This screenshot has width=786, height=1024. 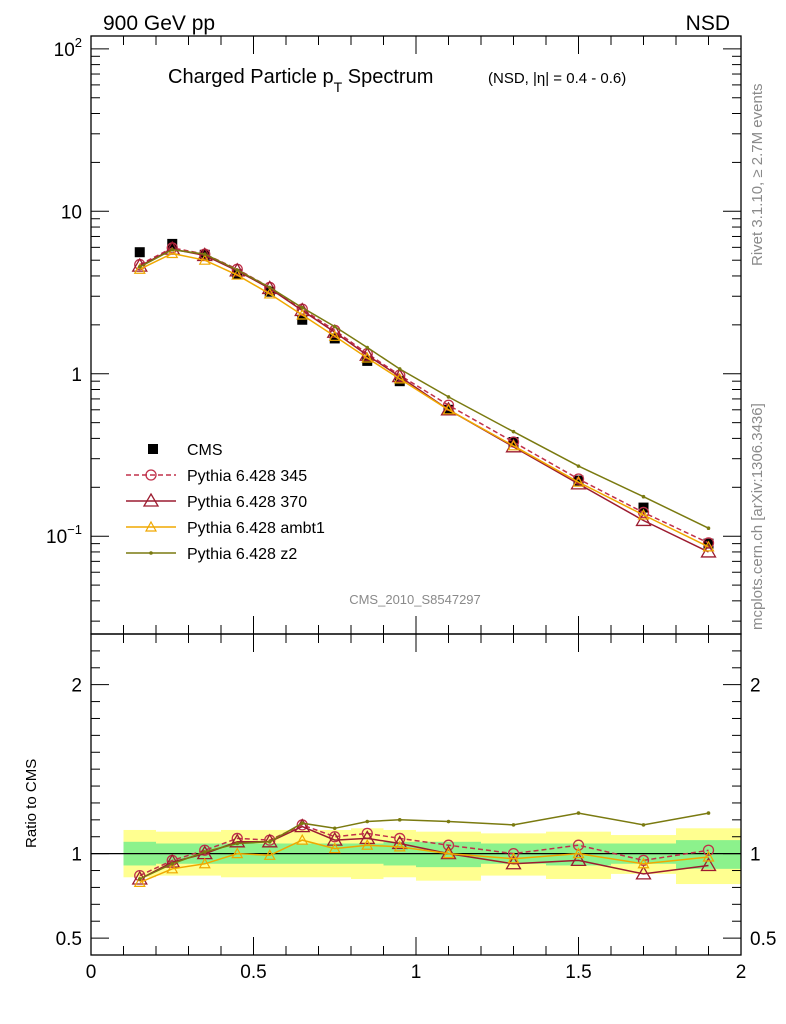 I want to click on ratio-line-ambt1, so click(x=424, y=861).